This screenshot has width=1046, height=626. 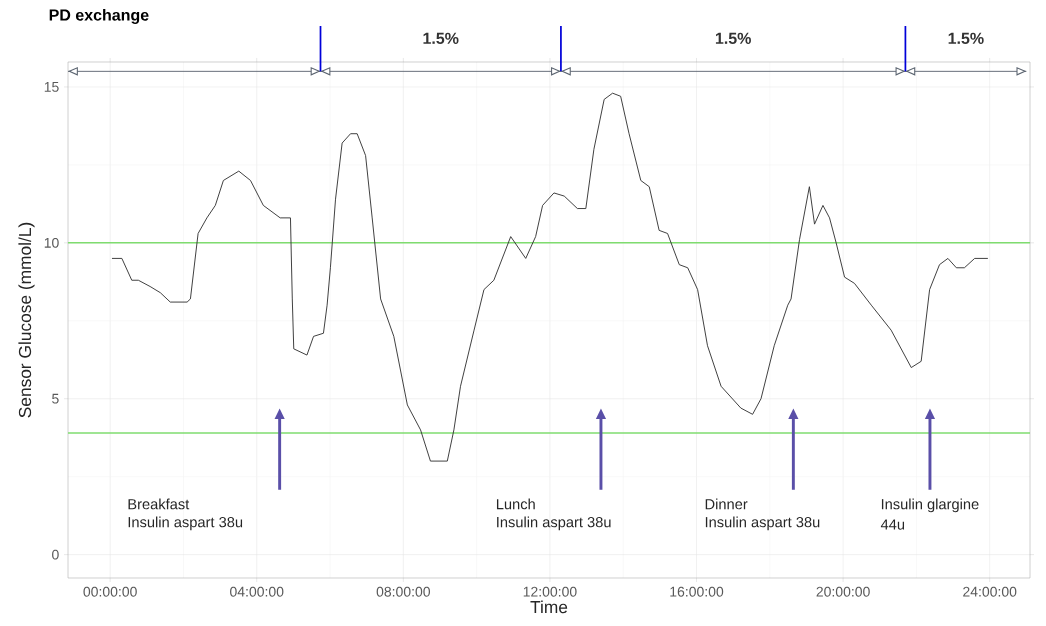 What do you see at coordinates (51, 242) in the screenshot?
I see `y-tick-label: 10` at bounding box center [51, 242].